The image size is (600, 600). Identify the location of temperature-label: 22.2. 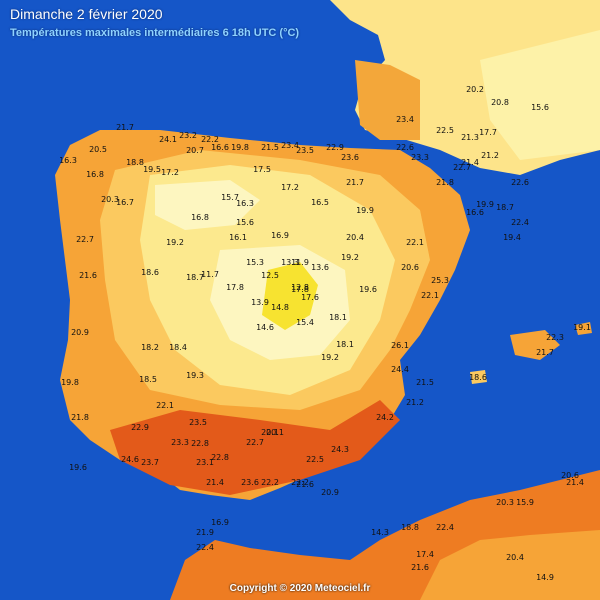
(300, 482).